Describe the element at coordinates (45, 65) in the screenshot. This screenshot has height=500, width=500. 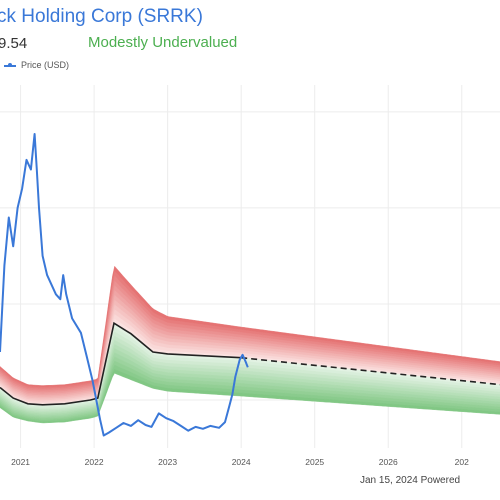
I see `legend-label: Price (USD)` at that location.